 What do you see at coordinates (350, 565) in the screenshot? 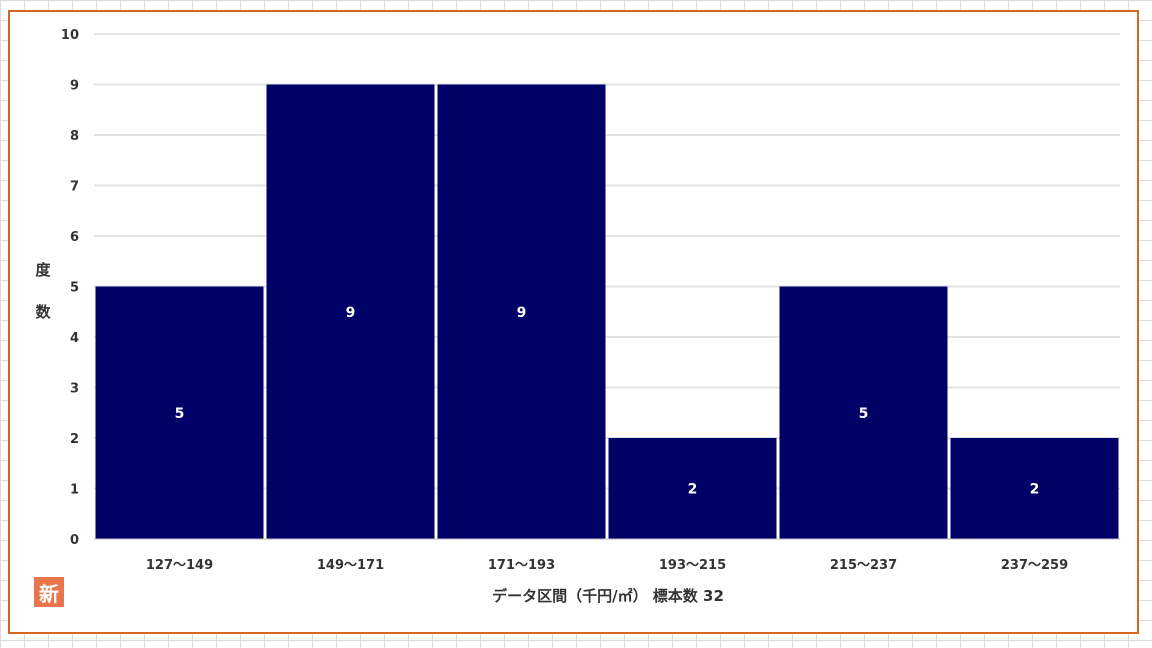
I see `x-tick-label: 149～171` at bounding box center [350, 565].